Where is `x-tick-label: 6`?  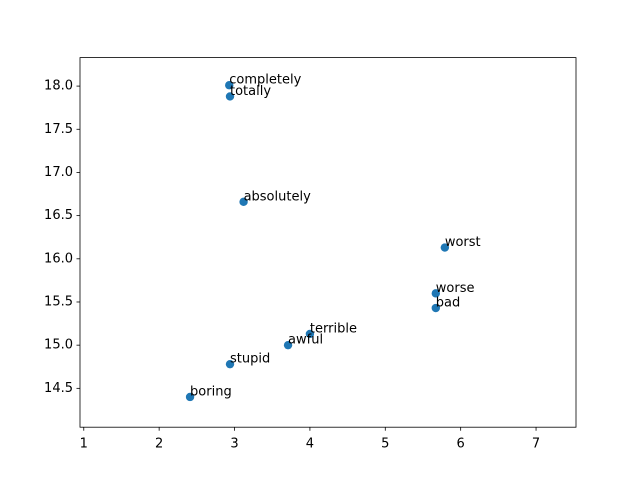
x-tick-label: 6 is located at coordinates (461, 444).